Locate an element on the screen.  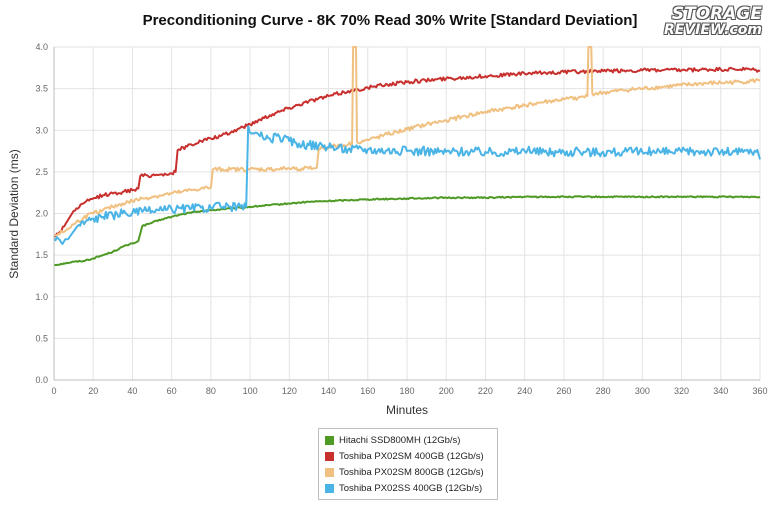
x-tick-label: 340 is located at coordinates (720, 391).